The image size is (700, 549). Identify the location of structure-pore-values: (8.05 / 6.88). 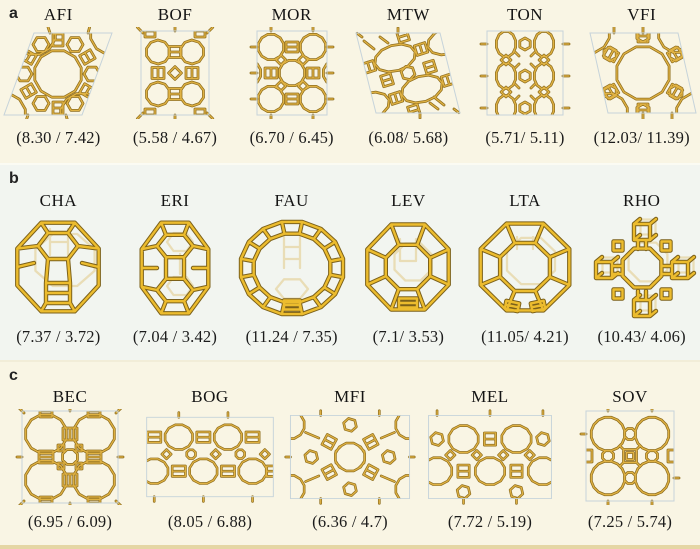
(210, 521).